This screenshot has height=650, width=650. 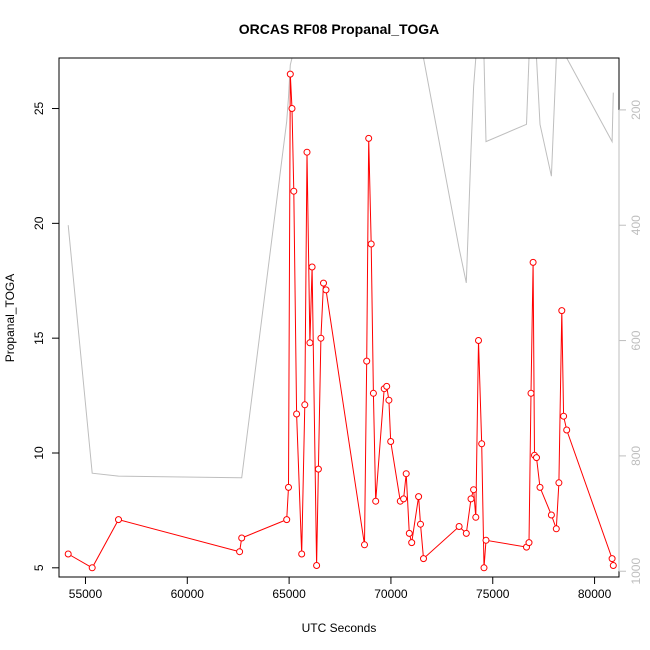 What do you see at coordinates (636, 225) in the screenshot?
I see `y2-tick-label: 400` at bounding box center [636, 225].